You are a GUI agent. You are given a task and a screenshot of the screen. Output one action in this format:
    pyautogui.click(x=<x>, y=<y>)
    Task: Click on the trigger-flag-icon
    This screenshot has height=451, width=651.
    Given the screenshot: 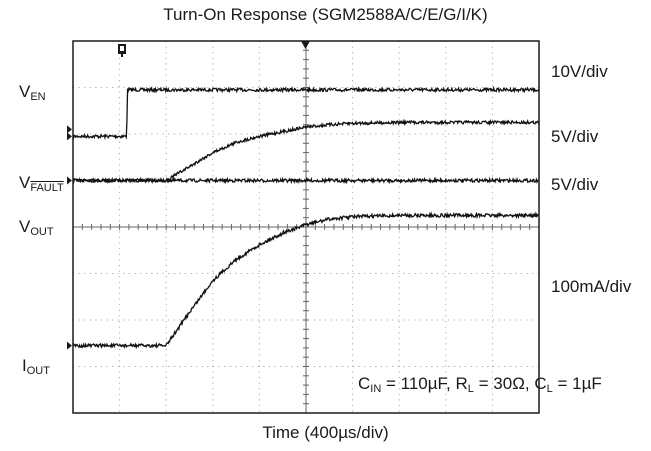 What is the action you would take?
    pyautogui.click(x=122, y=50)
    